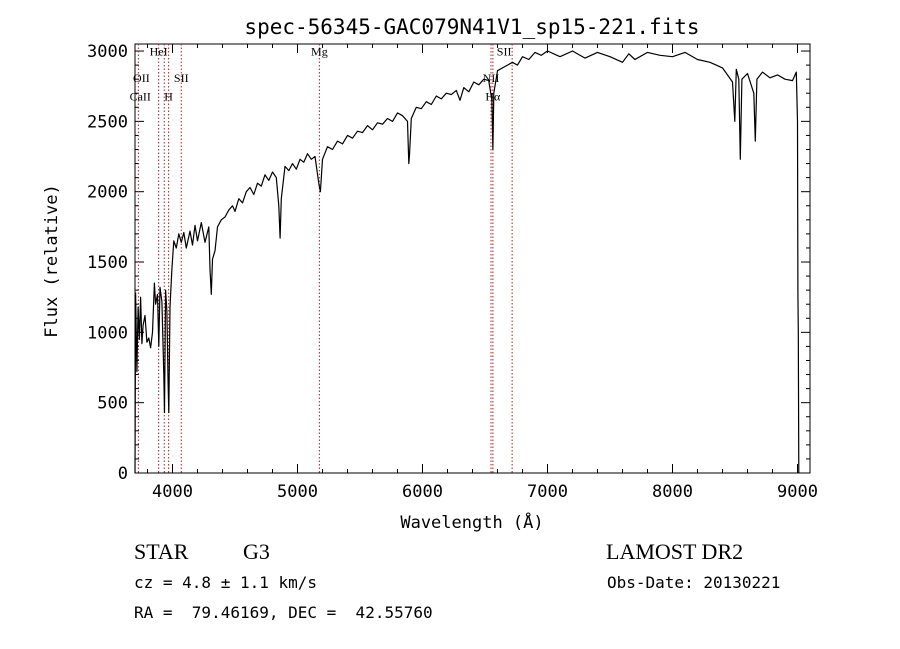 The image size is (900, 649). What do you see at coordinates (226, 582) in the screenshot?
I see `redshift-cz: cz = 4.8 ± 1.1 km/s` at bounding box center [226, 582].